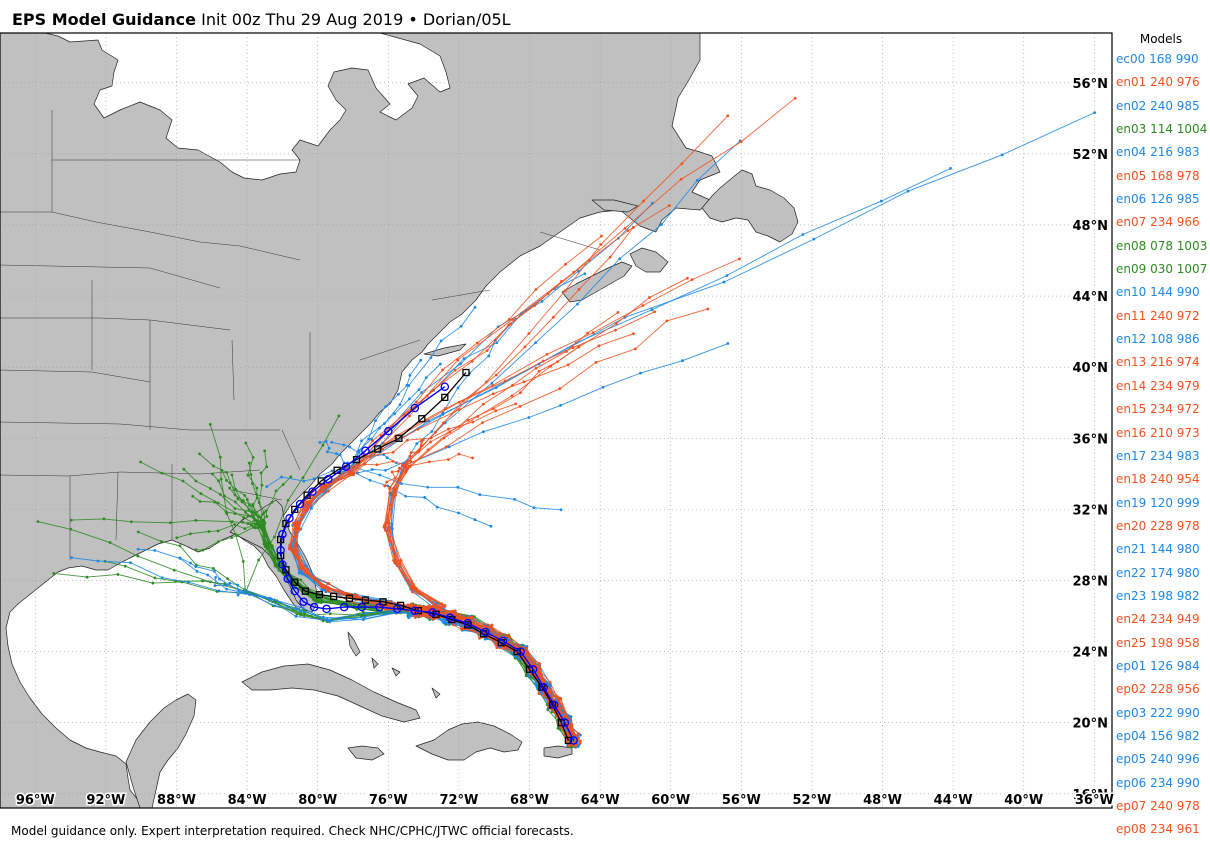 Image resolution: width=1210 pixels, height=844 pixels. I want to click on lat-label: 36°N, so click(1090, 439).